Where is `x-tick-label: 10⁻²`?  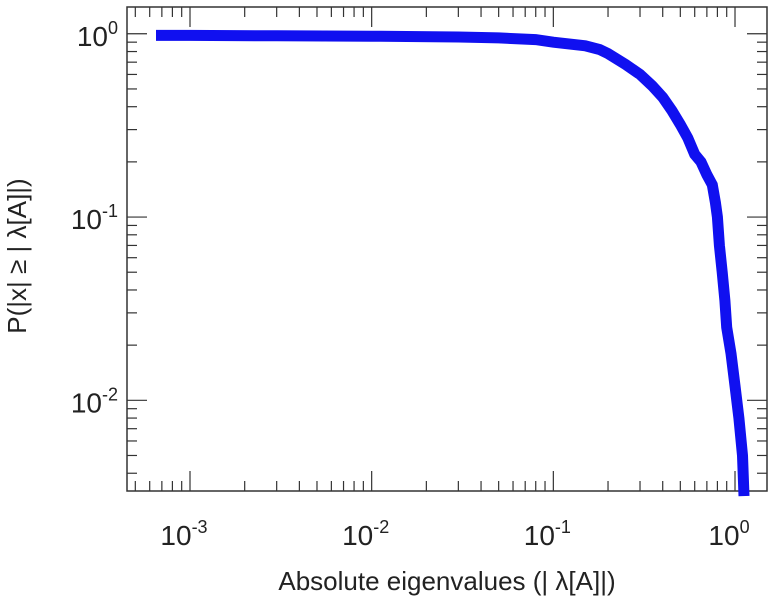
x-tick-label: 10⁻² is located at coordinates (365, 534).